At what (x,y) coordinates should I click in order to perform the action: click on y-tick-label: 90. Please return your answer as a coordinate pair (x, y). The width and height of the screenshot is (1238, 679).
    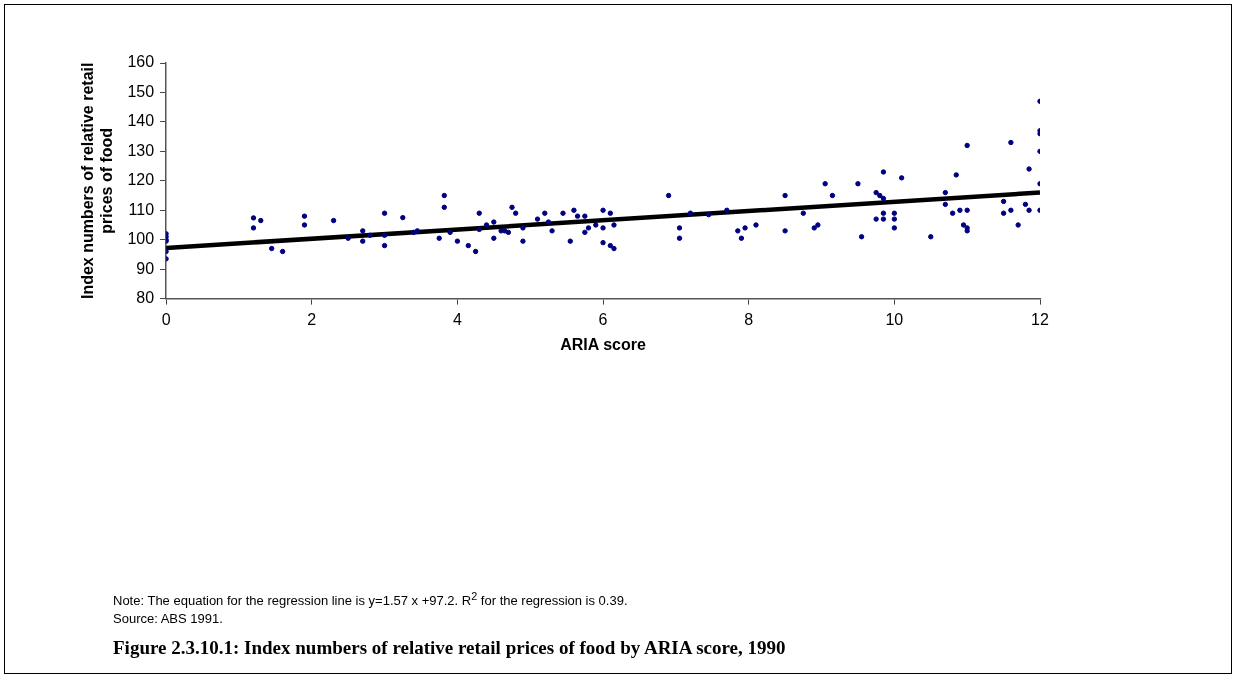
    Looking at the image, I should click on (145, 268).